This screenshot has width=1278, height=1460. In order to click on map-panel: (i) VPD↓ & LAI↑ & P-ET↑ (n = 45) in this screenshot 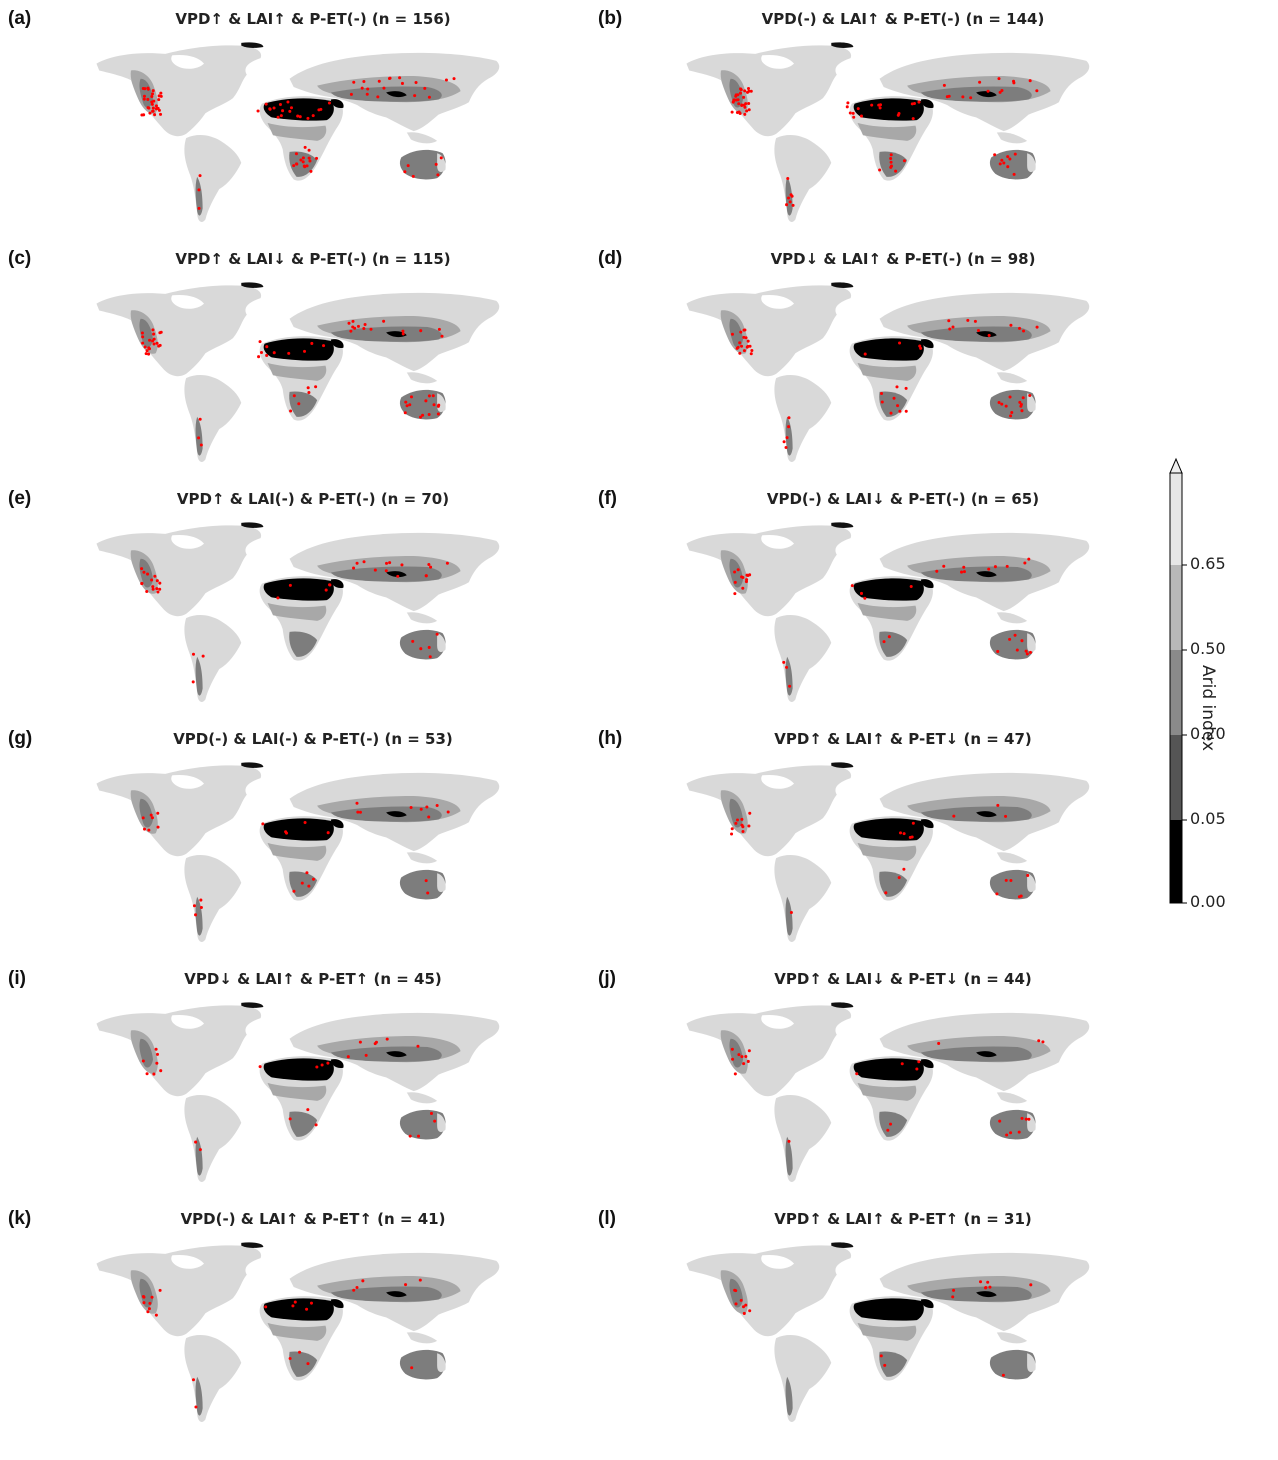, I will do `click(318, 1084)`.